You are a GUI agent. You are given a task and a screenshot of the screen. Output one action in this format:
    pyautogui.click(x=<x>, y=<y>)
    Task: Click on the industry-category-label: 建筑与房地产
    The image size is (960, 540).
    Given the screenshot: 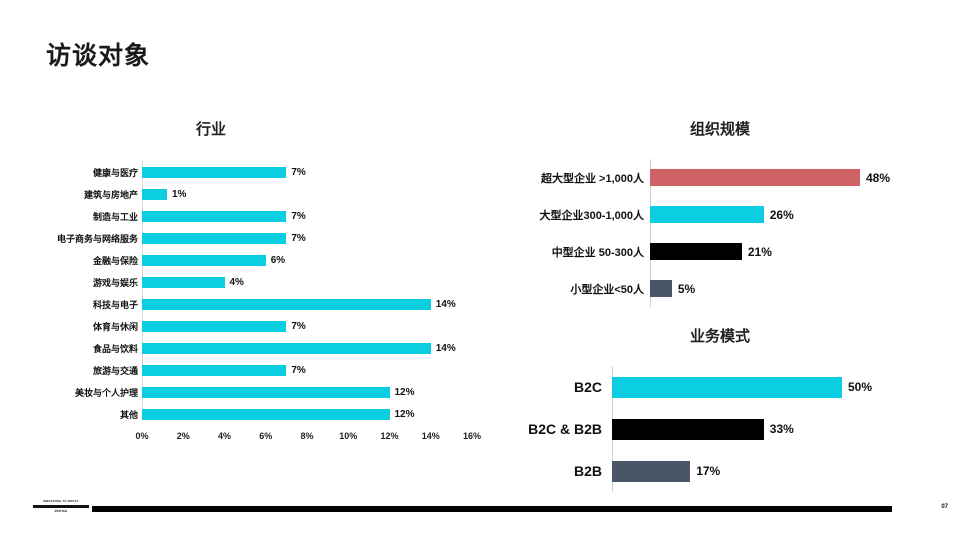 What is the action you would take?
    pyautogui.click(x=110, y=194)
    